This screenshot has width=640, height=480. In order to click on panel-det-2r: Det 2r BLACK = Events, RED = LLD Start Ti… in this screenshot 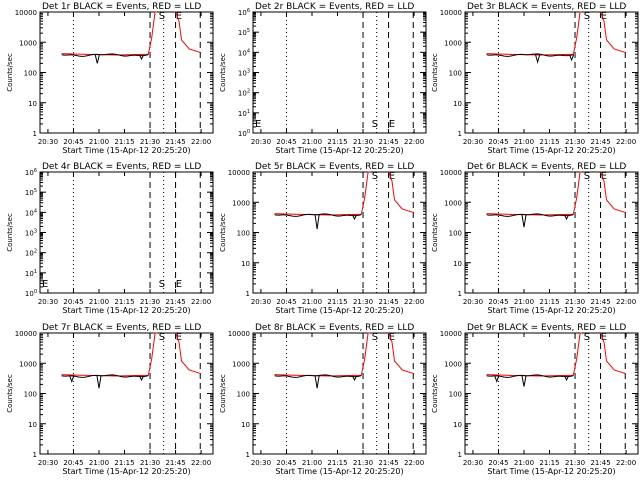, I will do `click(323, 78)`.